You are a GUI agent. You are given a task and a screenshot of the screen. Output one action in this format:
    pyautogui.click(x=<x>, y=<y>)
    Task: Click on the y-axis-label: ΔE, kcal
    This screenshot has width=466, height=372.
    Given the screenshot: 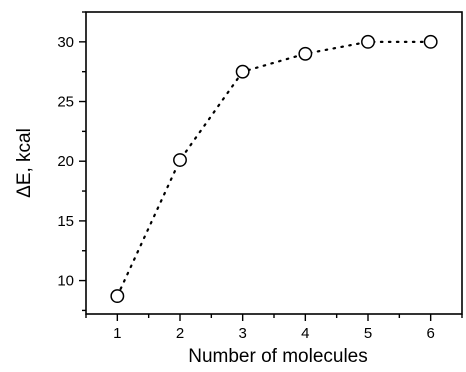 What is the action you would take?
    pyautogui.click(x=24, y=163)
    